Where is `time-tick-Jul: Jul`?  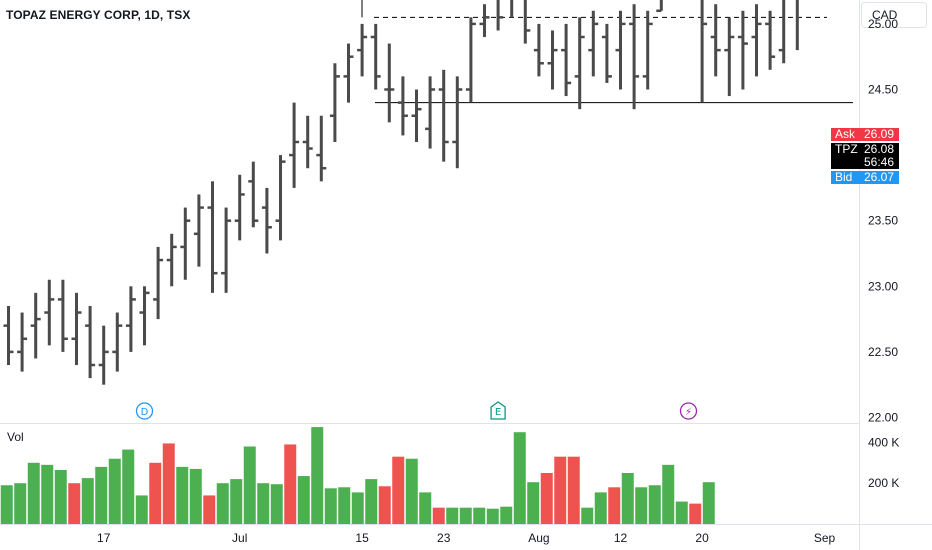 time-tick-Jul: Jul is located at coordinates (239, 538).